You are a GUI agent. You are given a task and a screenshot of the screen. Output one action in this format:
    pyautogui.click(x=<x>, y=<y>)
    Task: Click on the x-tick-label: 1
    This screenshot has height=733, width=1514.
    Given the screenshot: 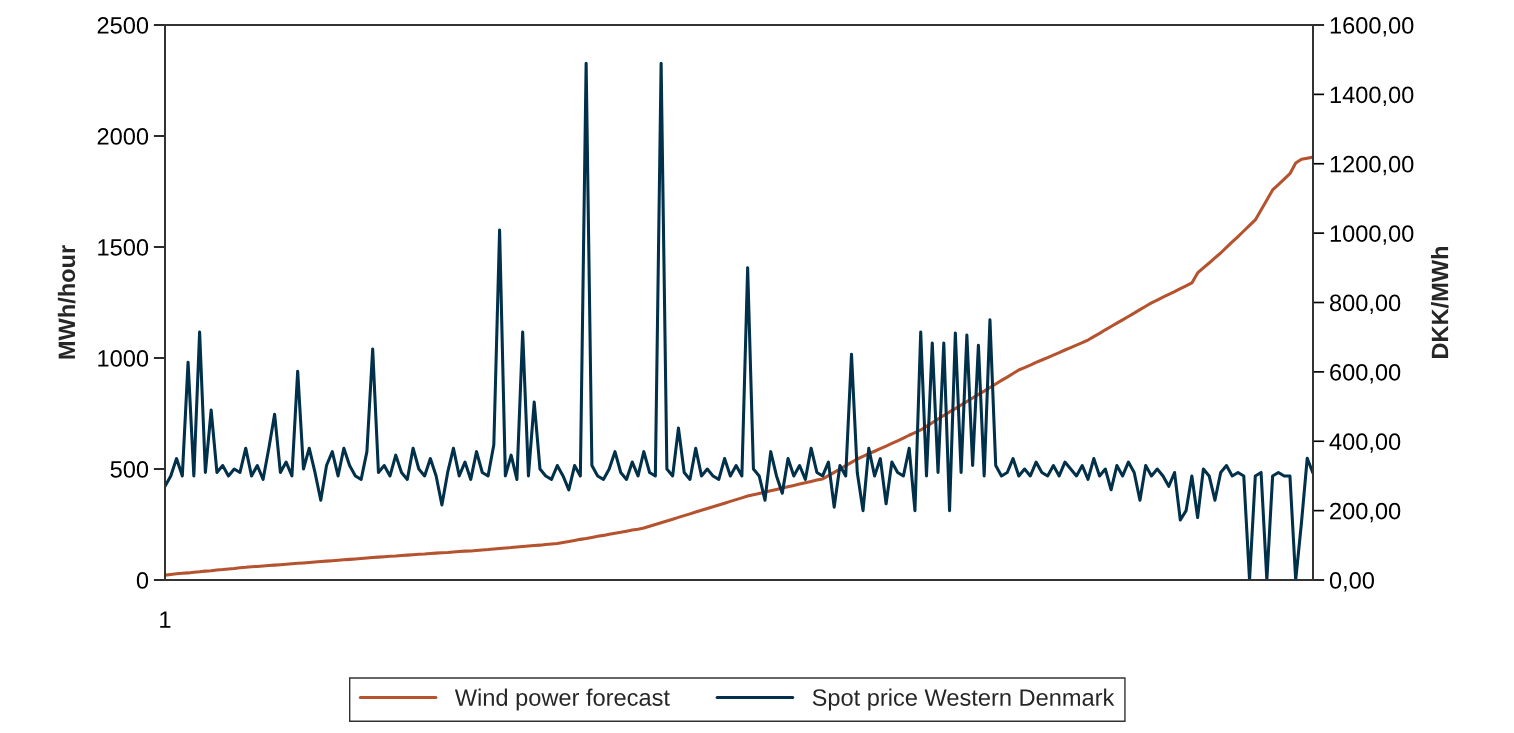 What is the action you would take?
    pyautogui.click(x=165, y=619)
    